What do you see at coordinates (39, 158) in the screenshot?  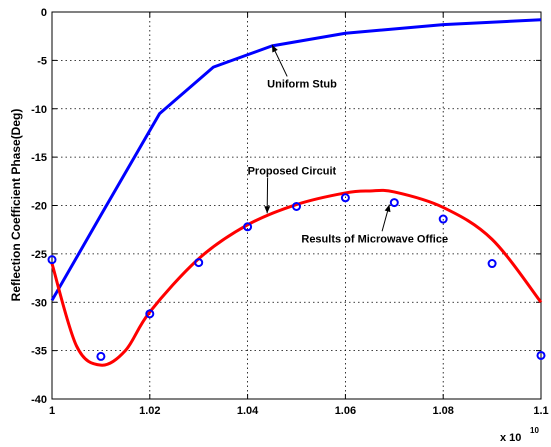 I see `y-tick-label: -15` at bounding box center [39, 158].